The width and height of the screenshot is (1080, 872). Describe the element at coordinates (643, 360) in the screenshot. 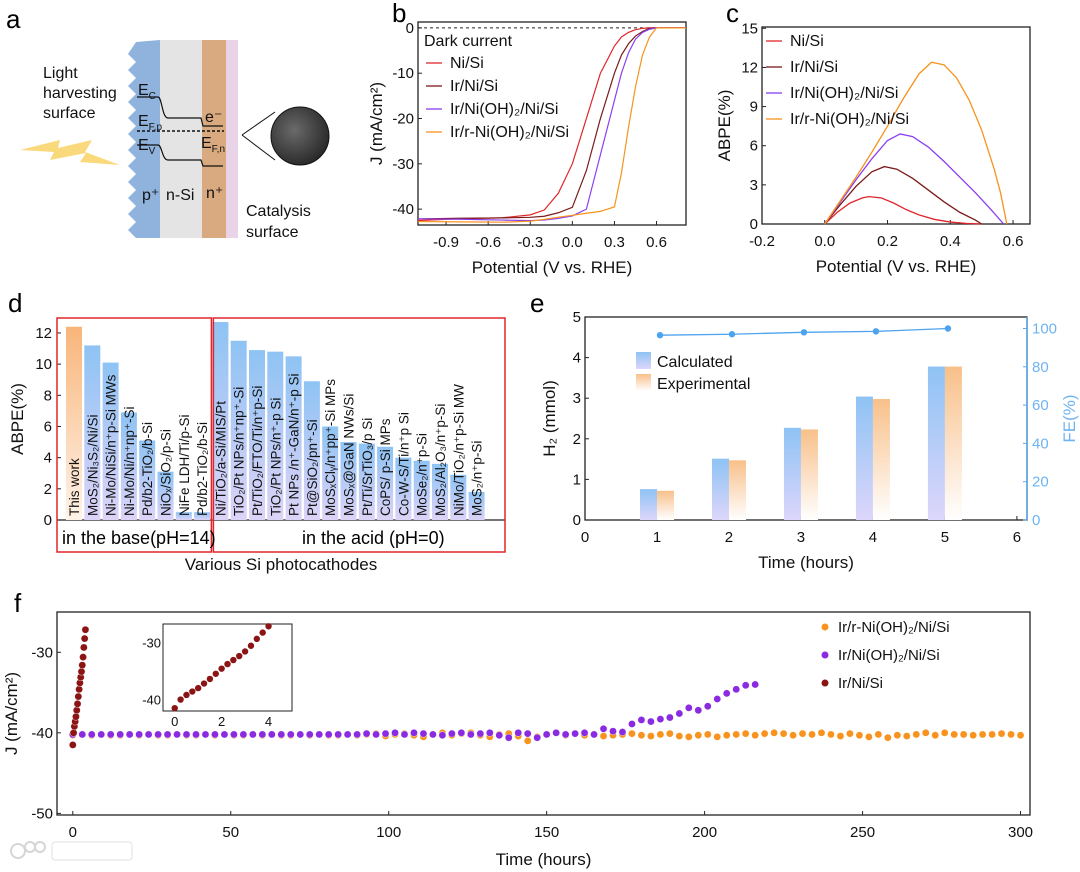

I see `legend-swatch` at that location.